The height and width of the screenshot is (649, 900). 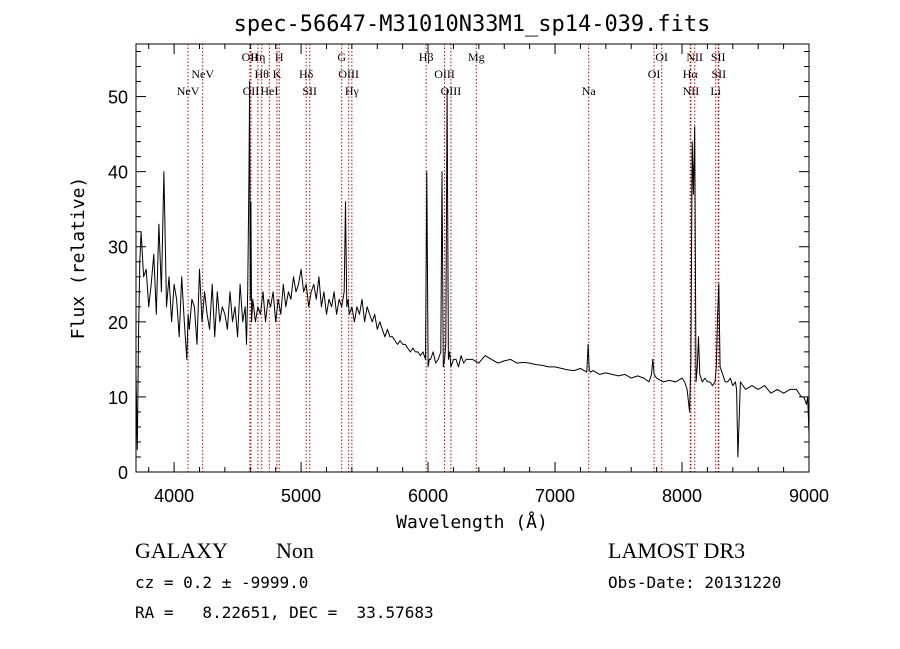 What do you see at coordinates (118, 248) in the screenshot?
I see `y-tick-label-3: 30` at bounding box center [118, 248].